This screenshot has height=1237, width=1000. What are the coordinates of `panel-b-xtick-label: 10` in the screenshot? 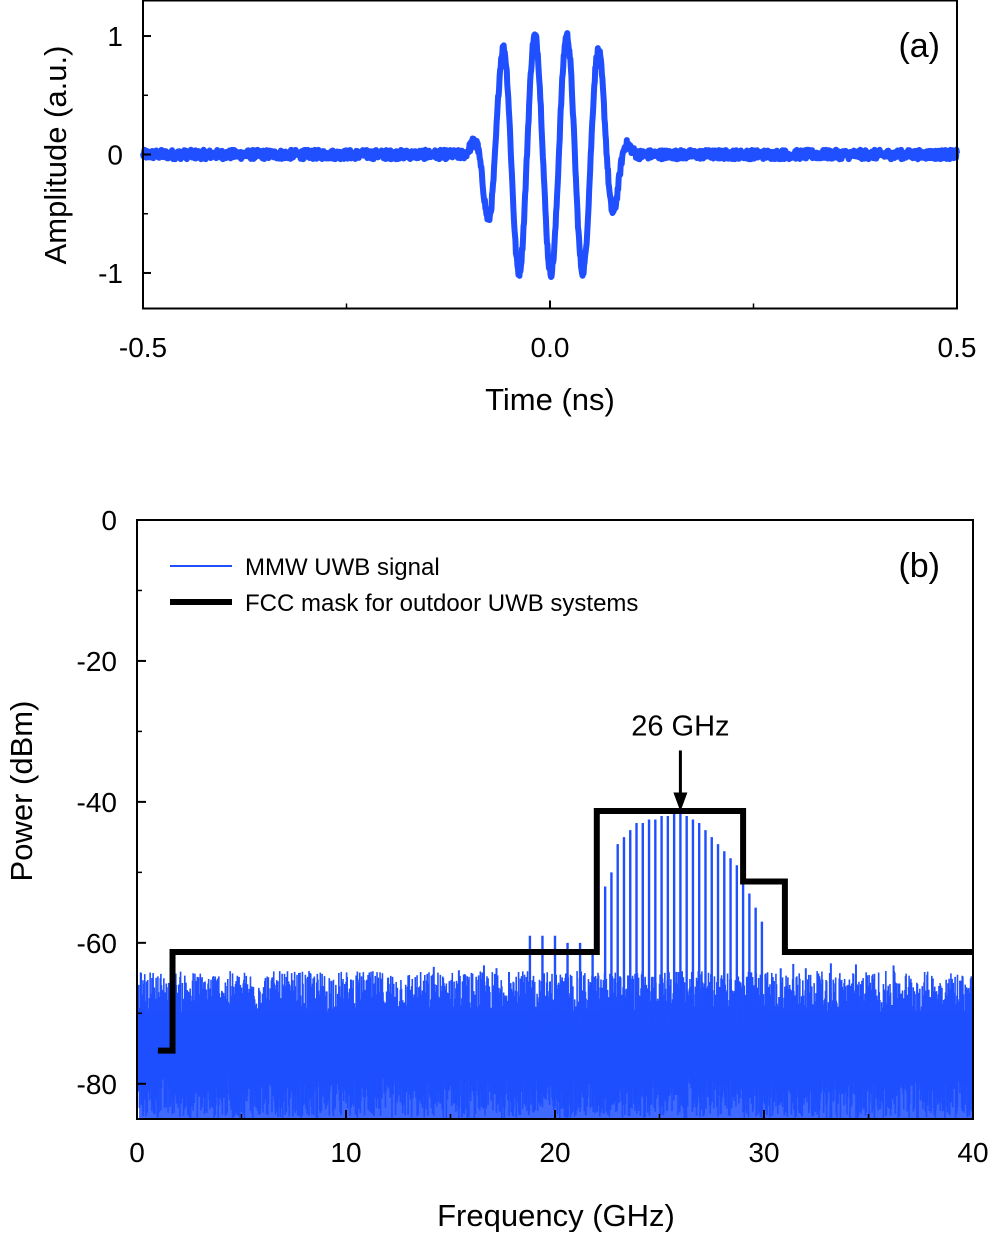 It's located at (345, 1152).